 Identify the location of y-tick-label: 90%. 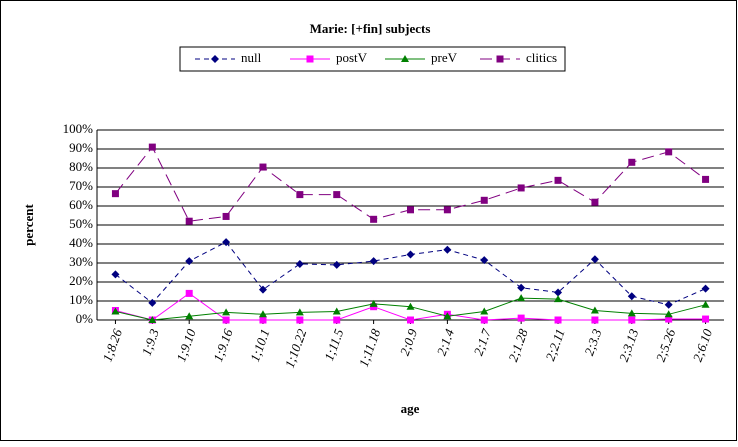
(81, 147).